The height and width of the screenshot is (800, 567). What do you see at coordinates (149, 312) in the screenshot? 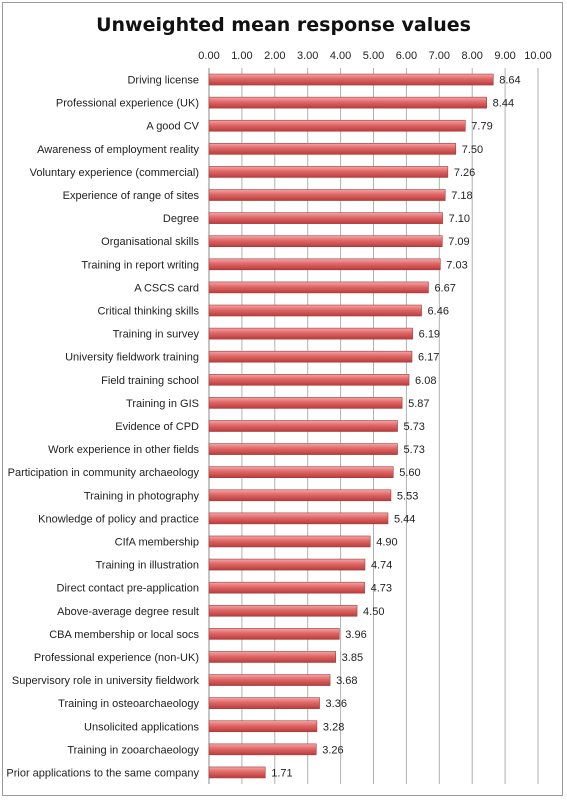
I see `category-label: Critical thinking skills` at bounding box center [149, 312].